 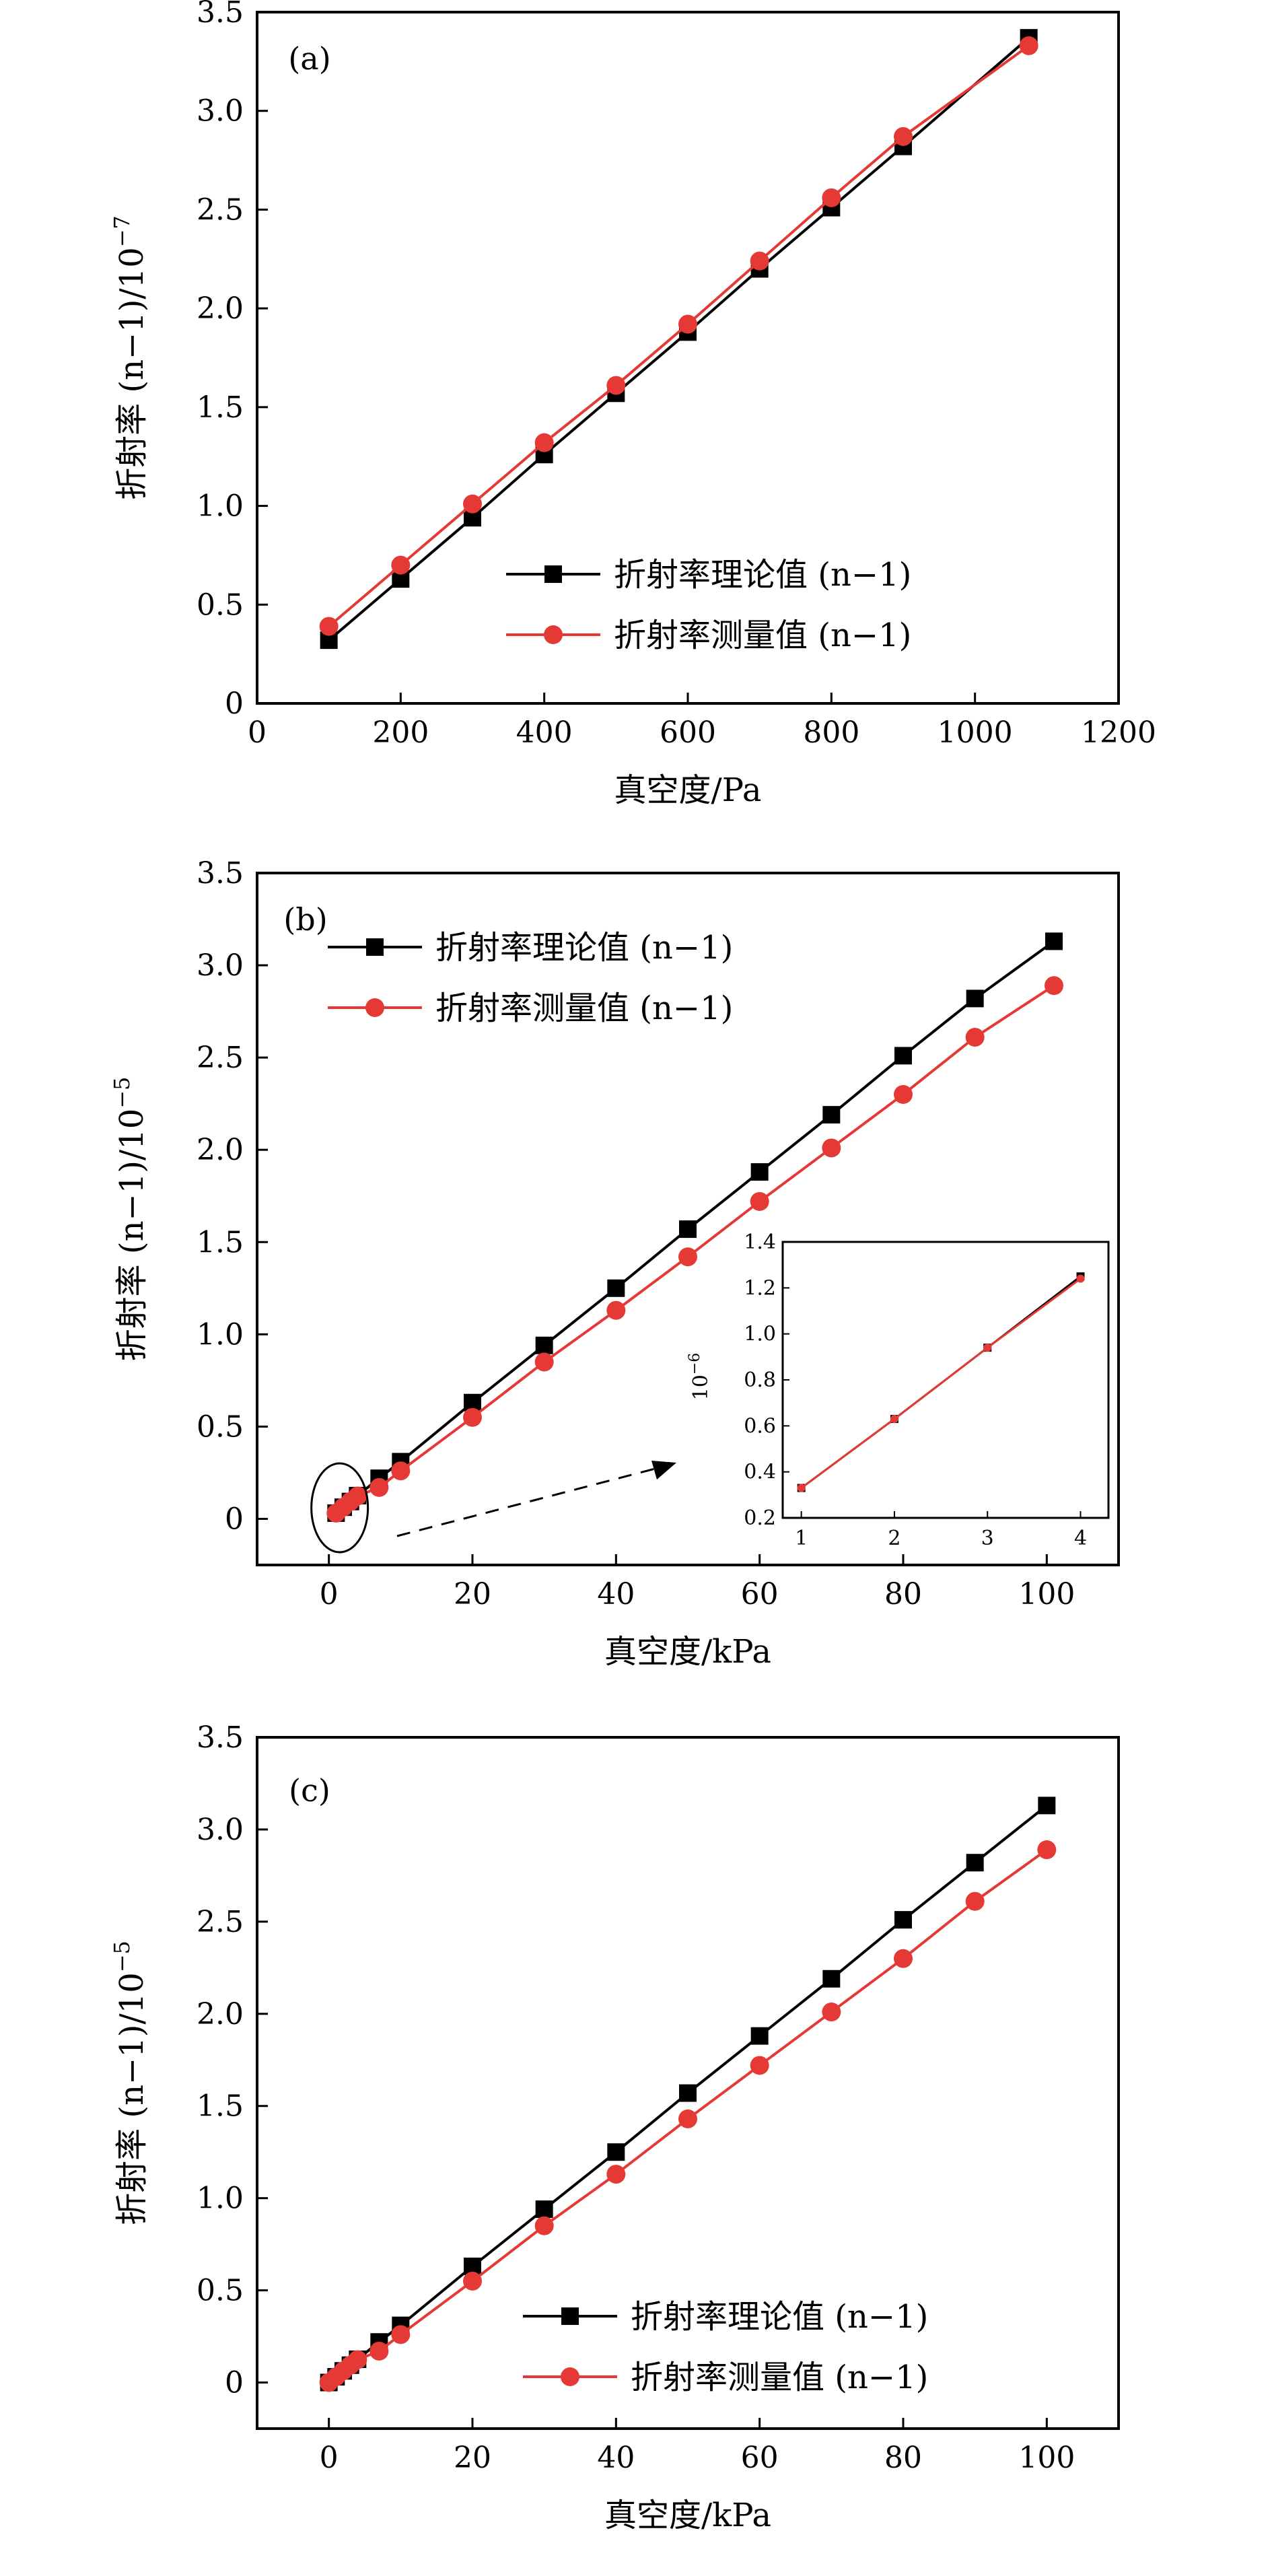 What do you see at coordinates (401, 733) in the screenshot?
I see `x-tick-label: 200` at bounding box center [401, 733].